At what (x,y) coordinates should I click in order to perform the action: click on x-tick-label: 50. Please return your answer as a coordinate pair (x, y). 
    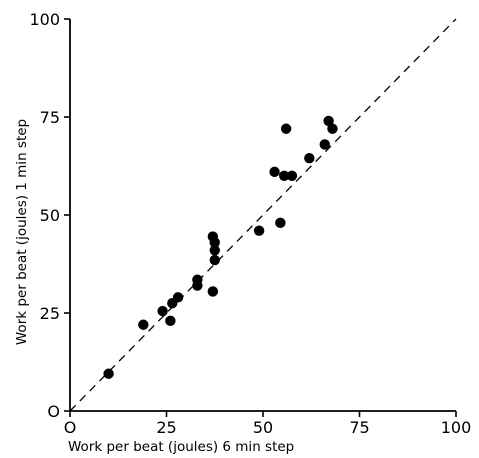
    Looking at the image, I should click on (263, 427).